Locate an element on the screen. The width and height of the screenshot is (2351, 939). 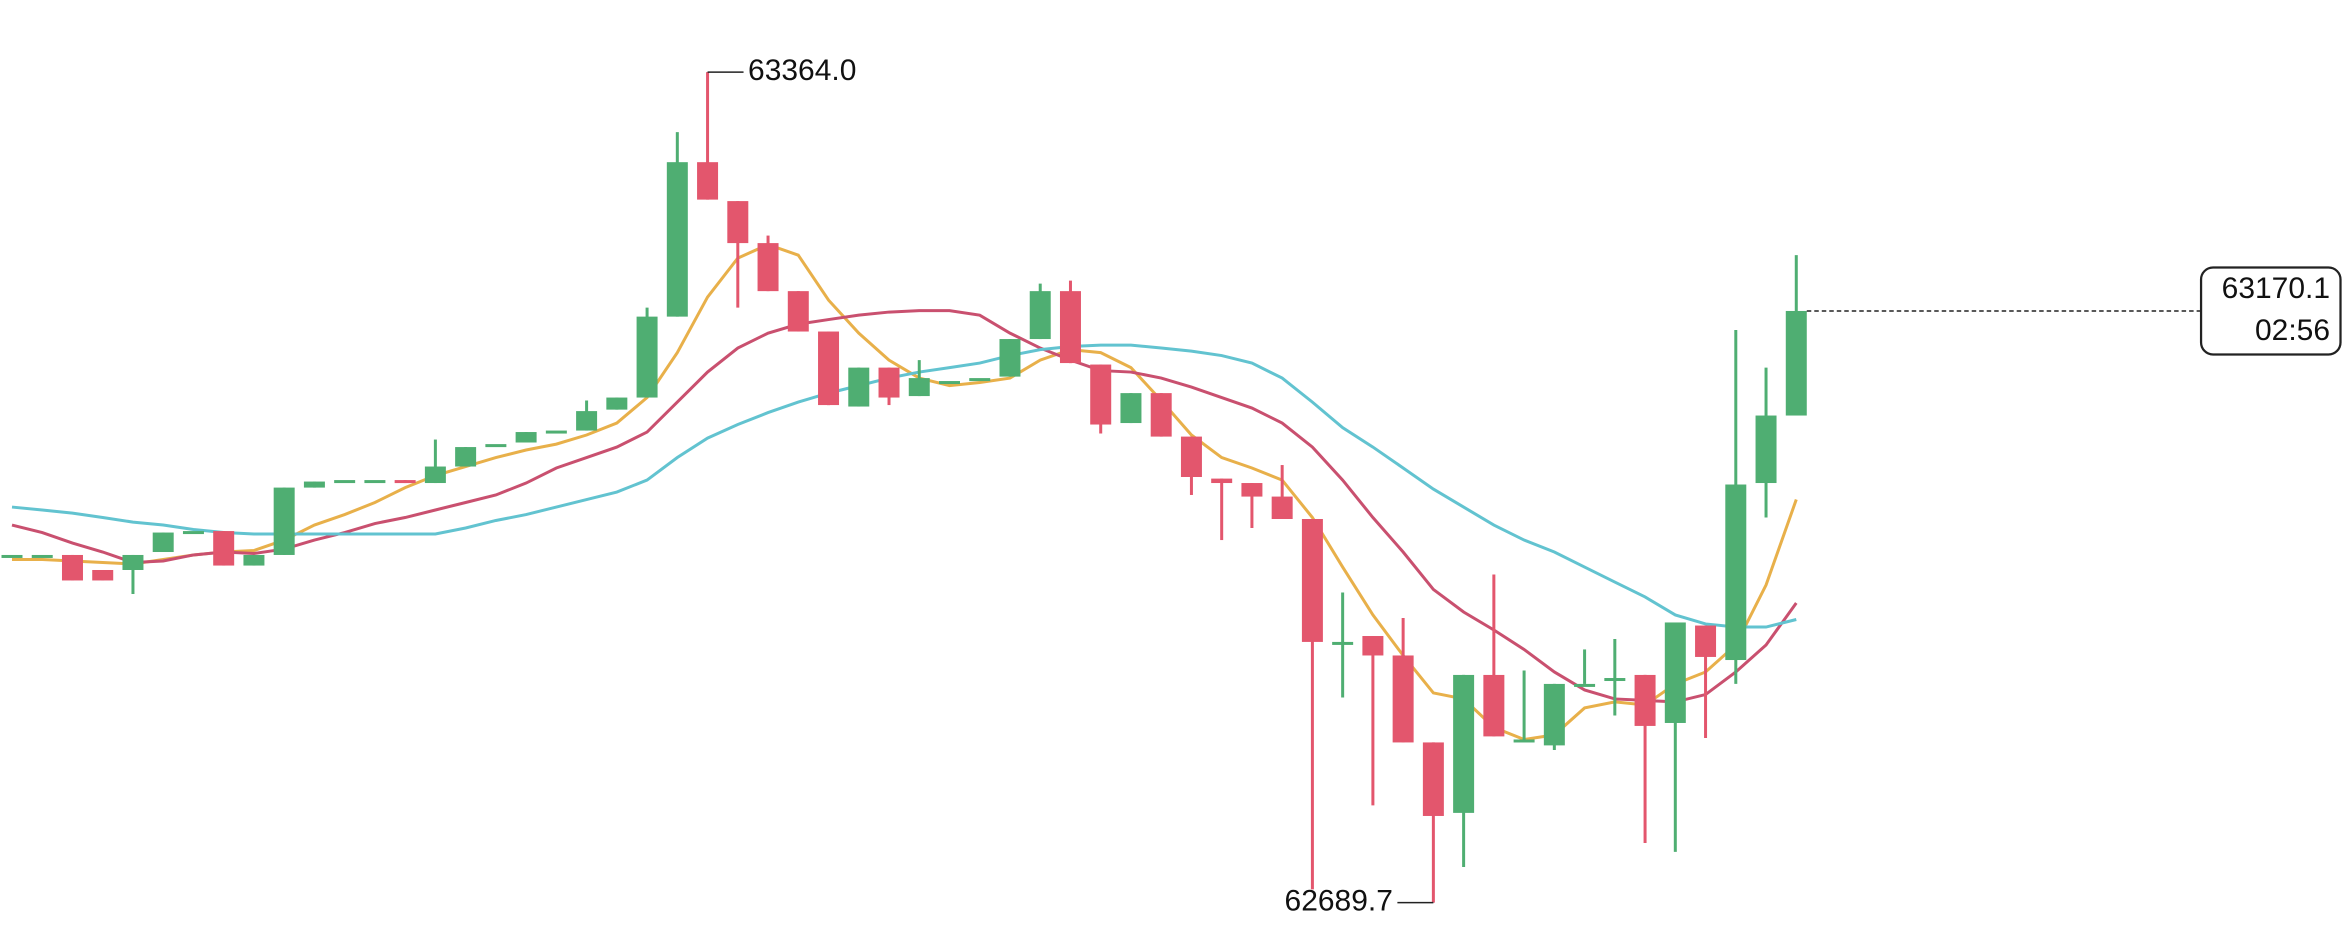
low-label: 62689.7 is located at coordinates (1339, 901).